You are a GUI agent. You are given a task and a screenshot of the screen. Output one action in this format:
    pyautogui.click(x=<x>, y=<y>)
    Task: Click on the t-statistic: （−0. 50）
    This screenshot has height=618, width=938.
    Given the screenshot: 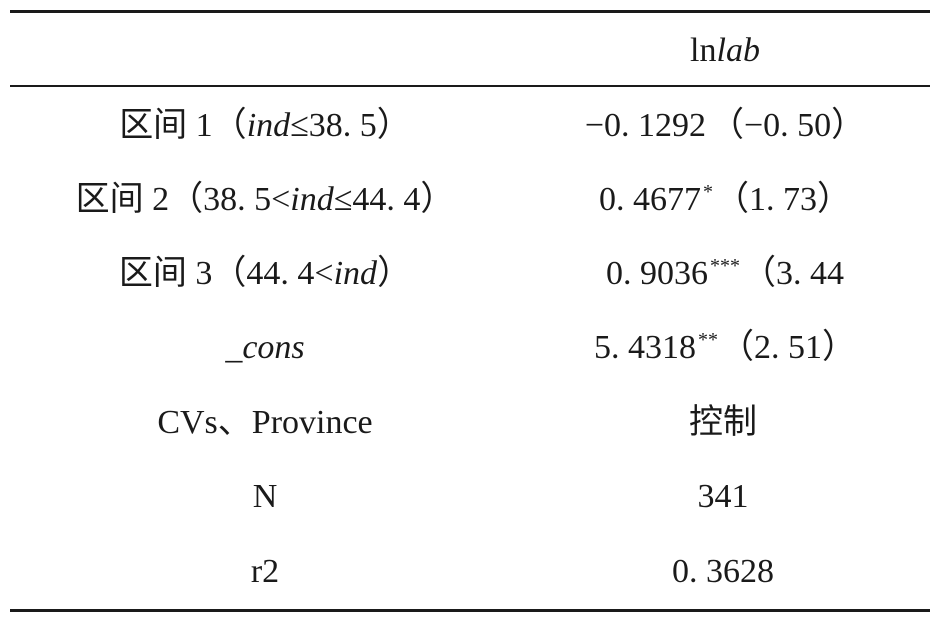 What is the action you would take?
    pyautogui.click(x=788, y=125)
    